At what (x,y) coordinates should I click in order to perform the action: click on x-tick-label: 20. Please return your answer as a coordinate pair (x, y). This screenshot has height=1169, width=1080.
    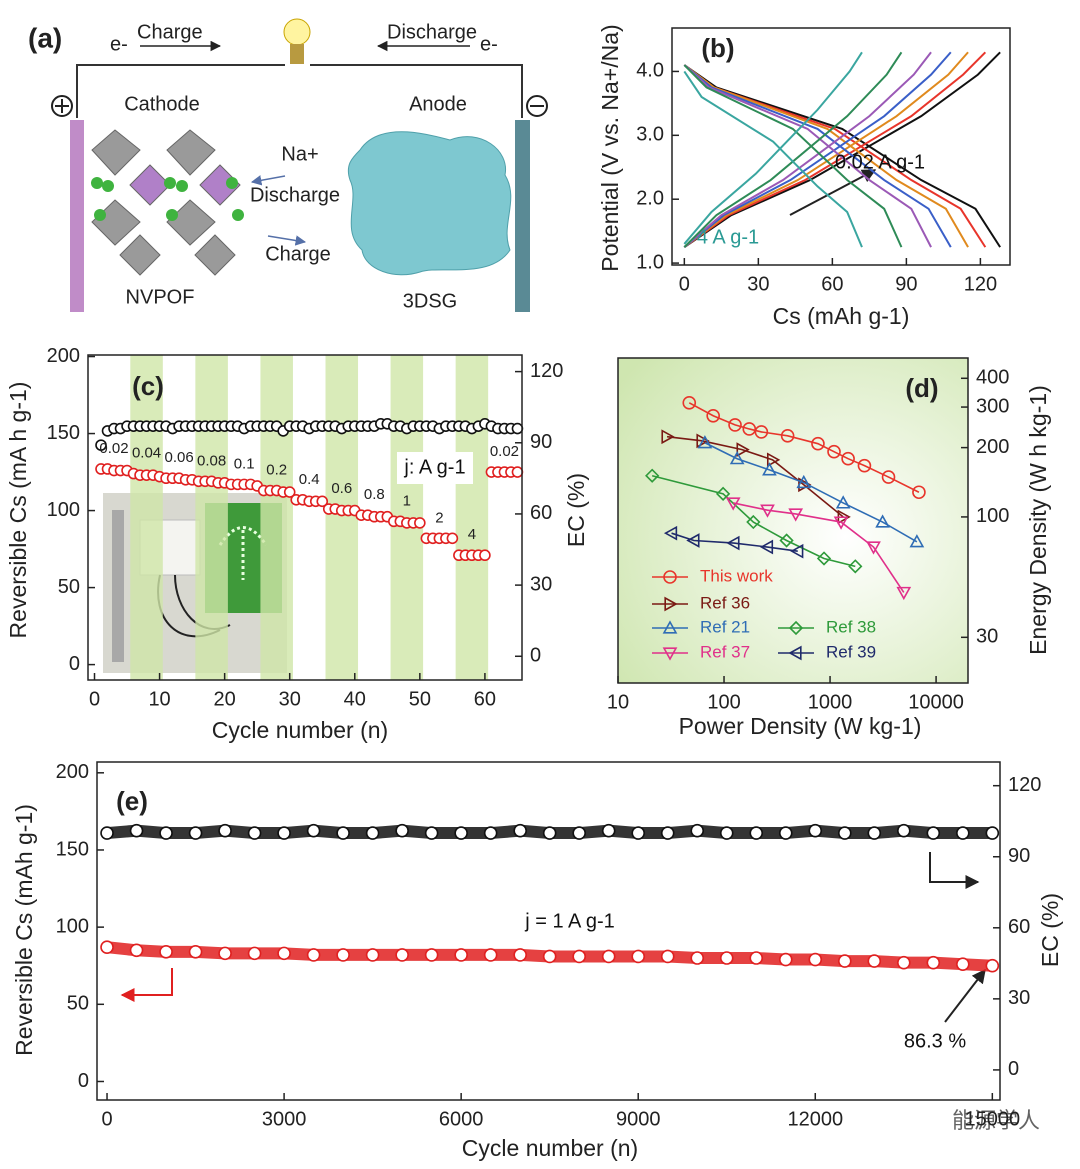
    Looking at the image, I should click on (225, 699).